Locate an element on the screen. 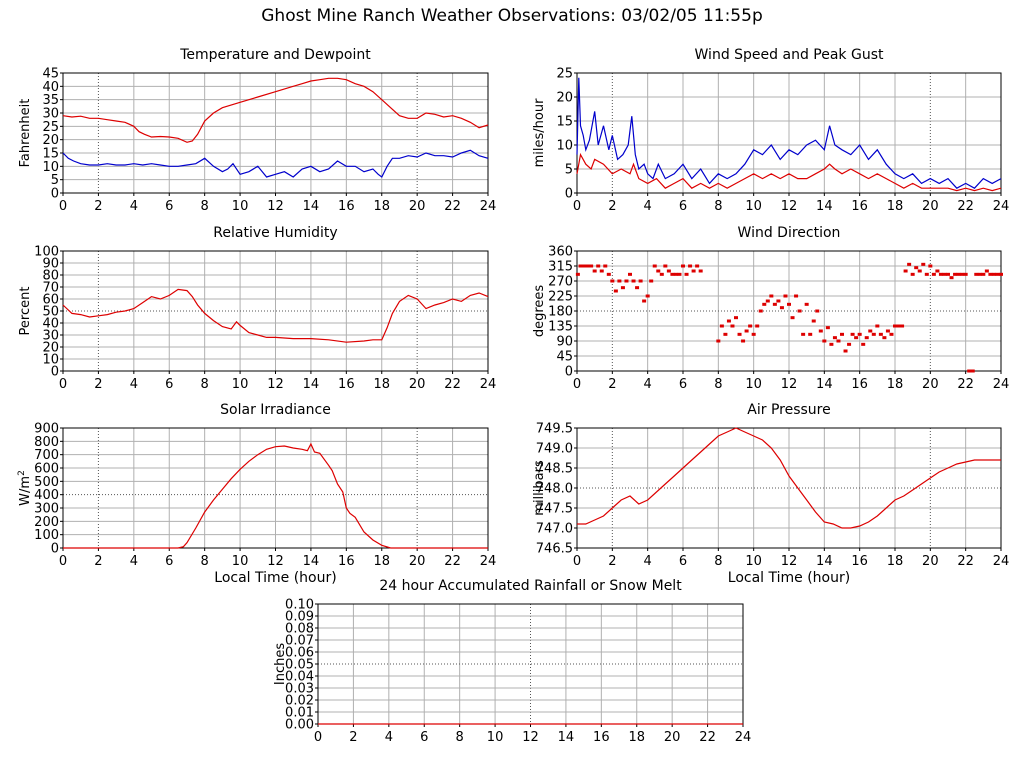 The width and height of the screenshot is (1024, 768). y-tick-label: 35 is located at coordinates (50, 100).